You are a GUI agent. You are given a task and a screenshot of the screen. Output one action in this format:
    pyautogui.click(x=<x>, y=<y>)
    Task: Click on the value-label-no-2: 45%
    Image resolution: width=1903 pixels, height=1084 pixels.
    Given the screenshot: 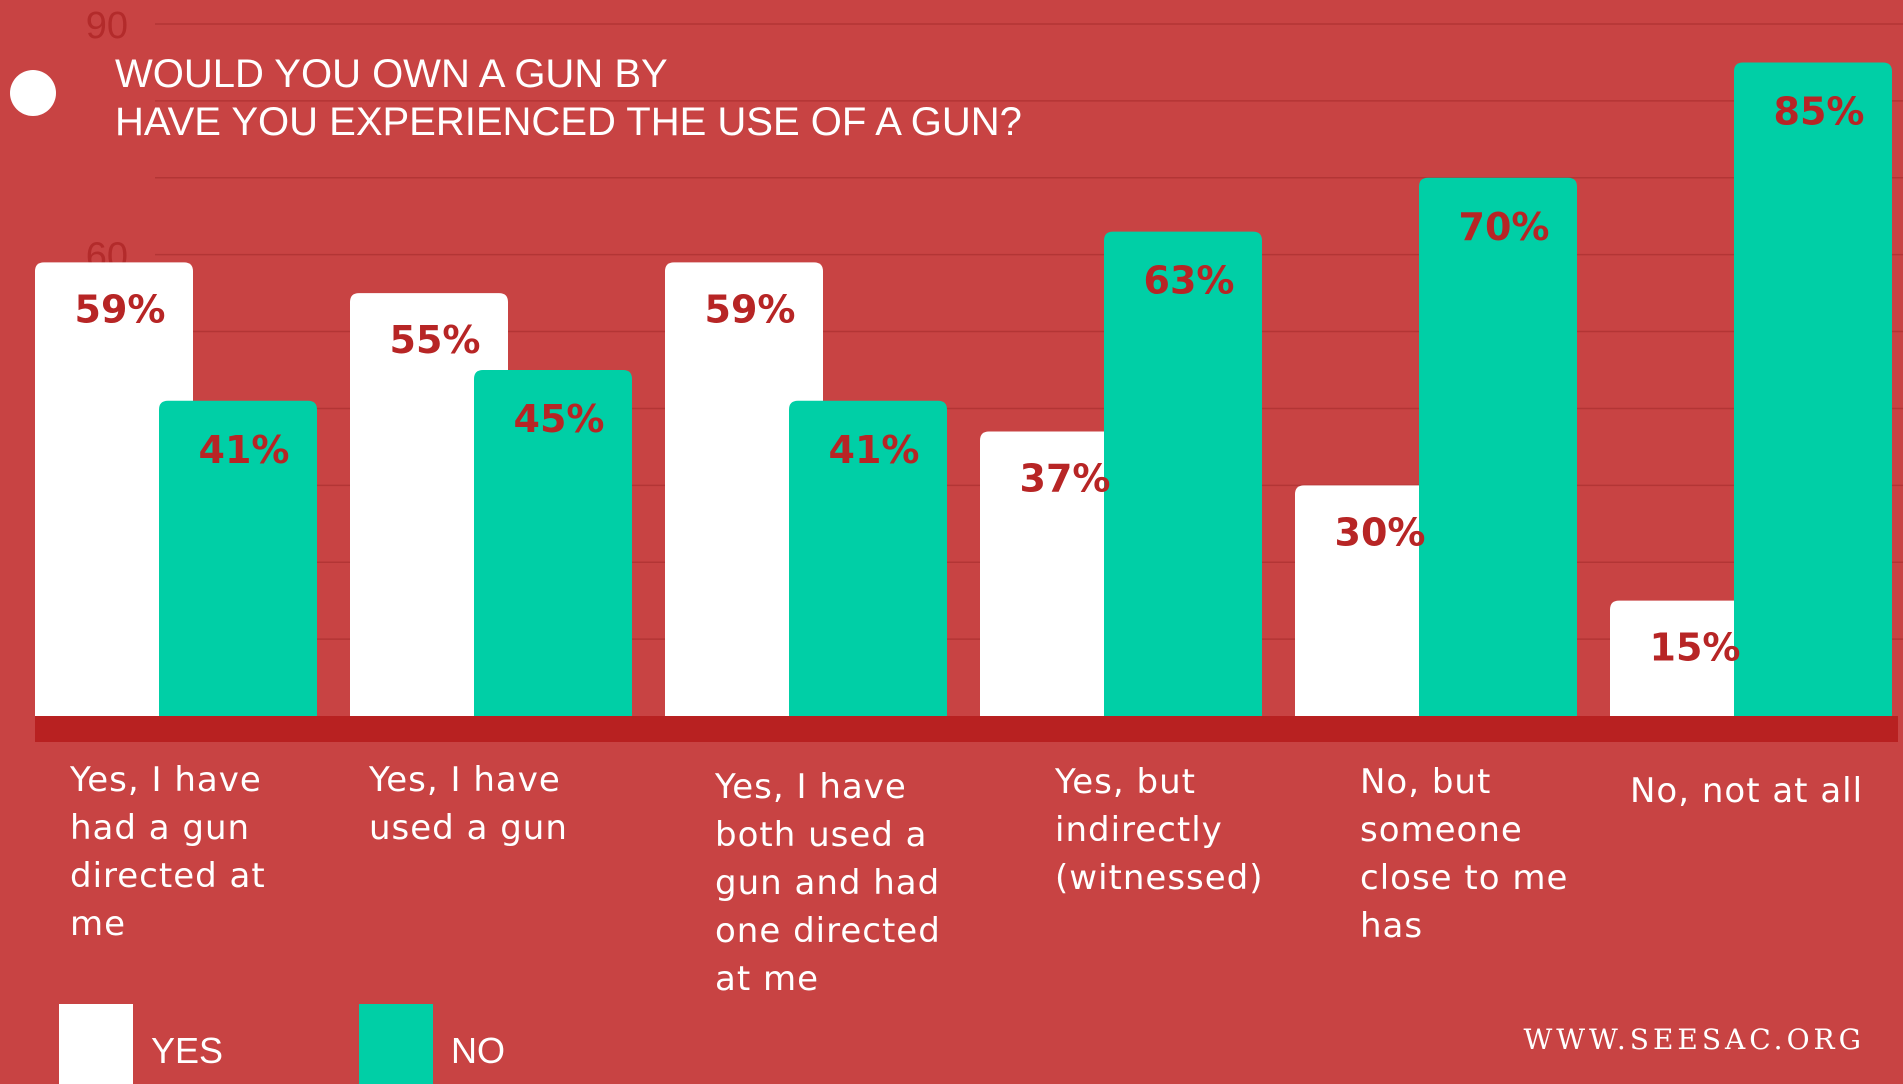 What is the action you would take?
    pyautogui.click(x=559, y=419)
    